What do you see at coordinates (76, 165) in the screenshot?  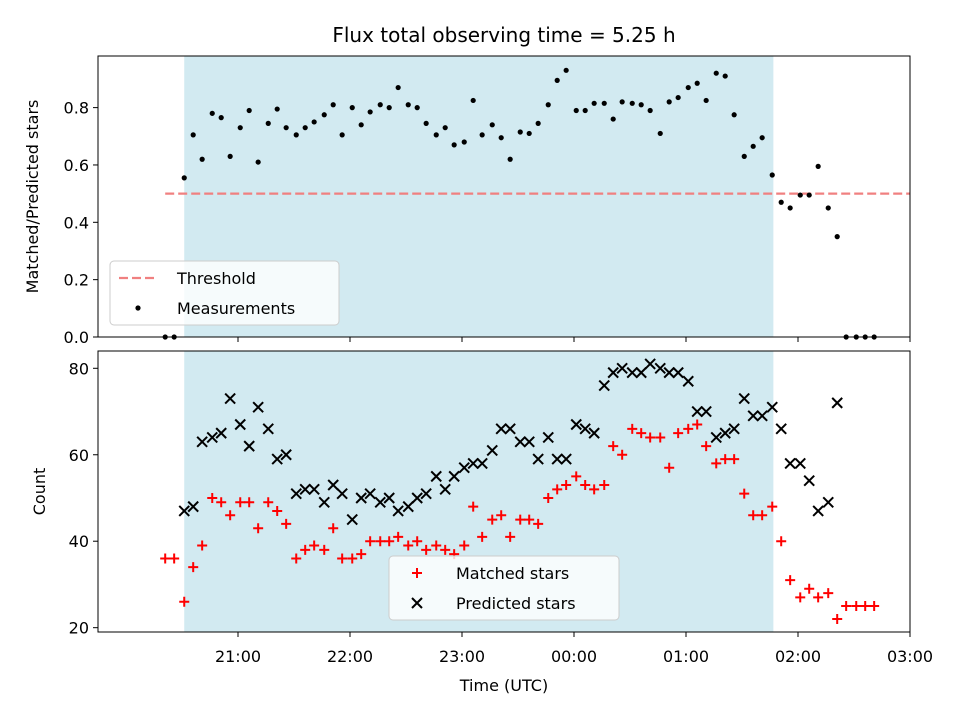 I see `y-tick-label-top: 0.6` at bounding box center [76, 165].